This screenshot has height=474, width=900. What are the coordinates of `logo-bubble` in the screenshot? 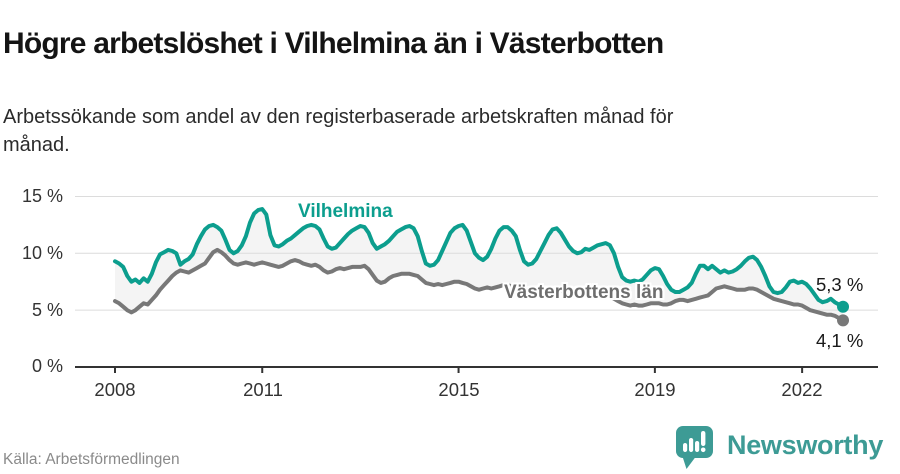 It's located at (694, 442).